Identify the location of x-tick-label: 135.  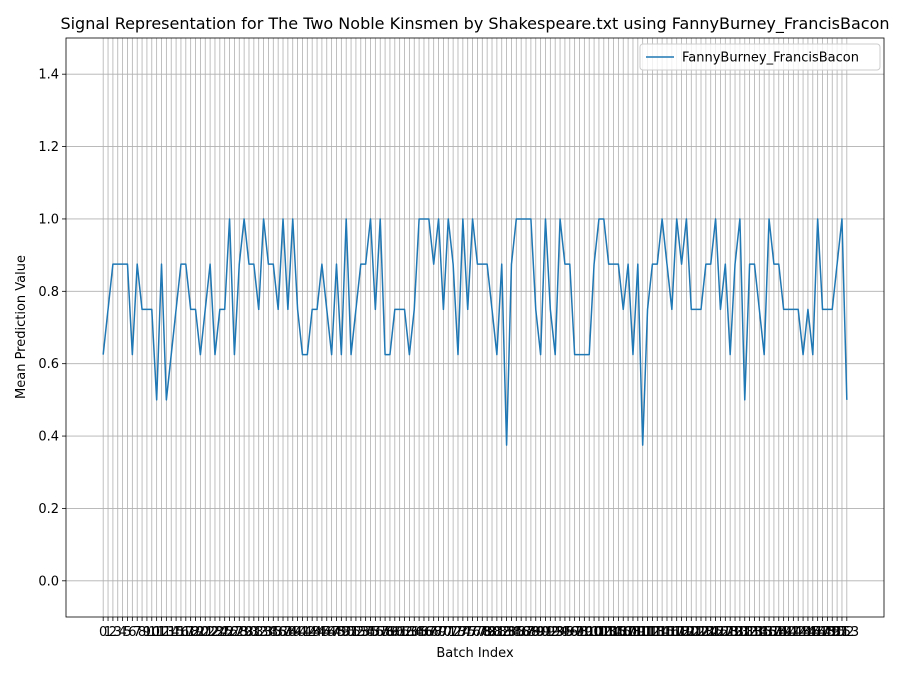
(759, 632).